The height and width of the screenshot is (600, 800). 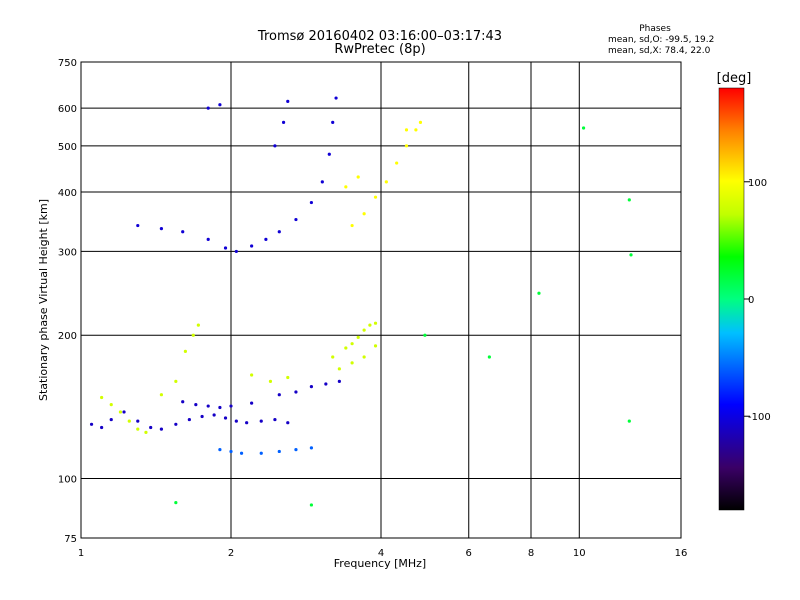 I want to click on y-tick-label: 200, so click(x=67, y=336).